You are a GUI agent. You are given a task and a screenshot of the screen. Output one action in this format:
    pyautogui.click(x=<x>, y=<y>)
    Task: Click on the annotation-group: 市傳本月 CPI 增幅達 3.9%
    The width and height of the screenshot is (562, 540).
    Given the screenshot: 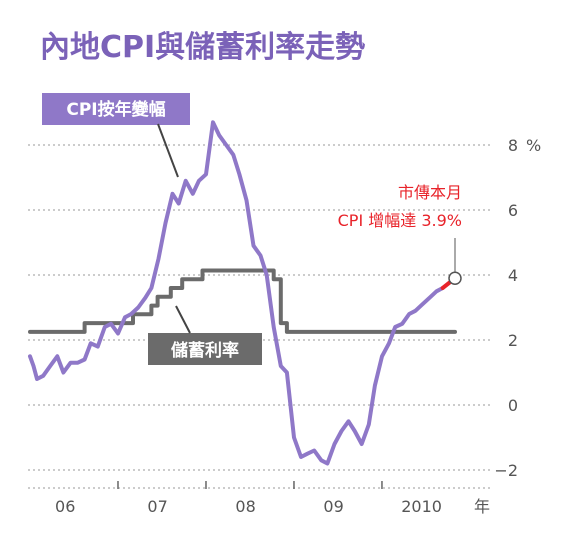 What is the action you would take?
    pyautogui.click(x=400, y=236)
    